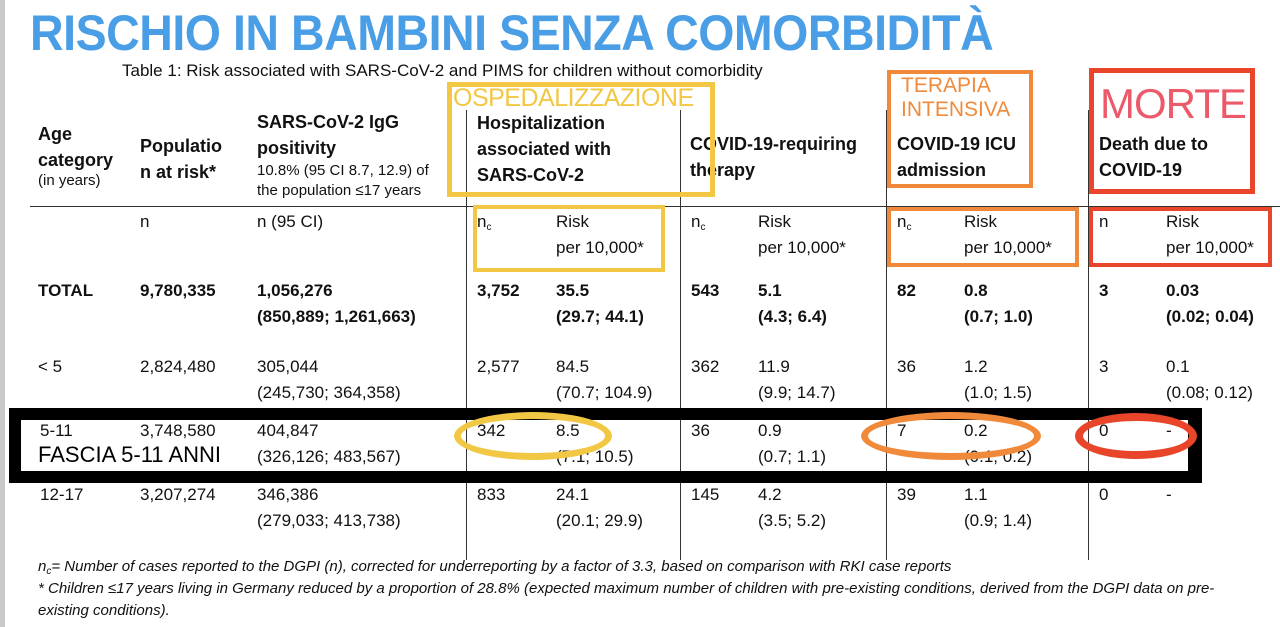 Image resolution: width=1280 pixels, height=627 pixels. Describe the element at coordinates (531, 175) in the screenshot. I see `header-hosp-line3: SARS-CoV-2` at that location.